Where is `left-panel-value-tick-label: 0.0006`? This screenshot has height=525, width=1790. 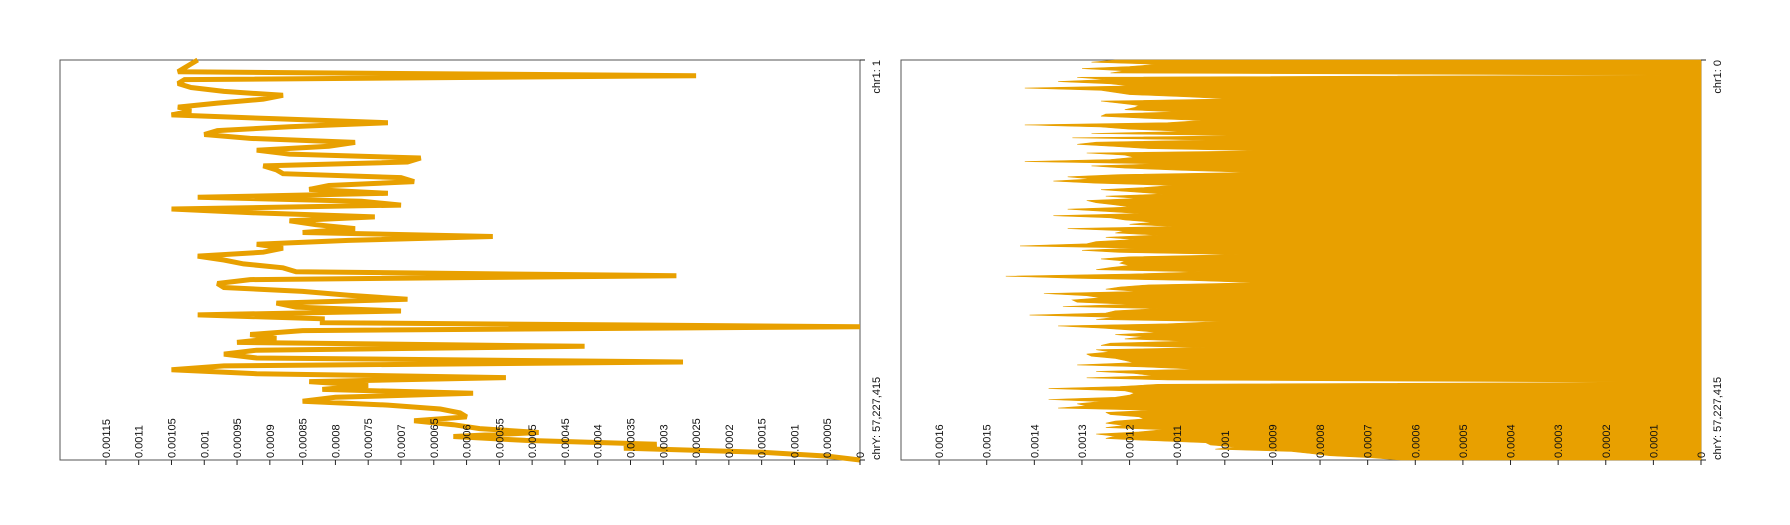 left-panel-value-tick-label: 0.0006 is located at coordinates (468, 441).